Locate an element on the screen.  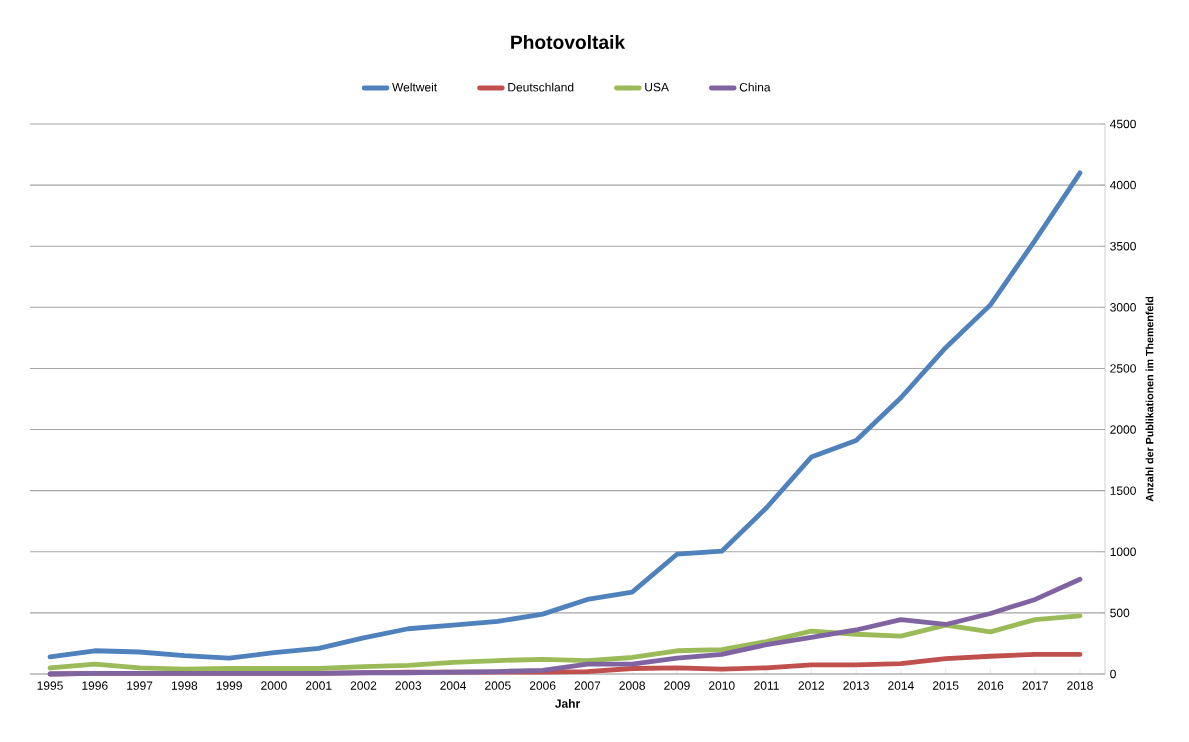
y-axis-title: Anzahl der Publikationen im Themenfeld is located at coordinates (1149, 399).